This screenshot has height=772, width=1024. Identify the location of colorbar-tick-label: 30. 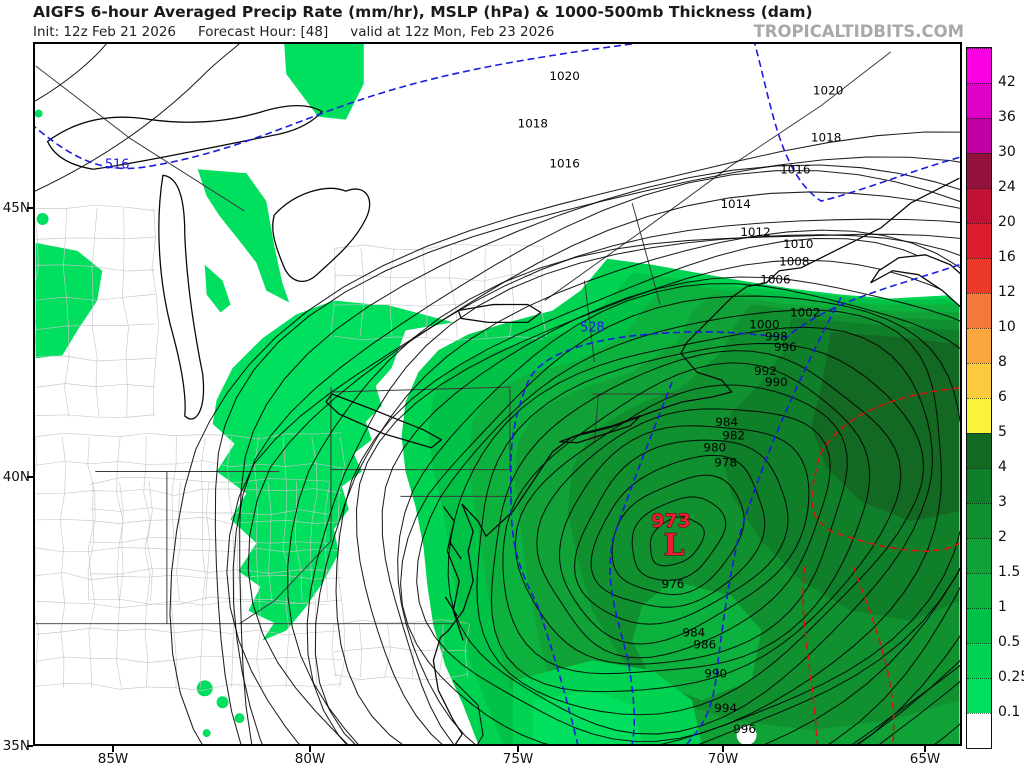
(1007, 152).